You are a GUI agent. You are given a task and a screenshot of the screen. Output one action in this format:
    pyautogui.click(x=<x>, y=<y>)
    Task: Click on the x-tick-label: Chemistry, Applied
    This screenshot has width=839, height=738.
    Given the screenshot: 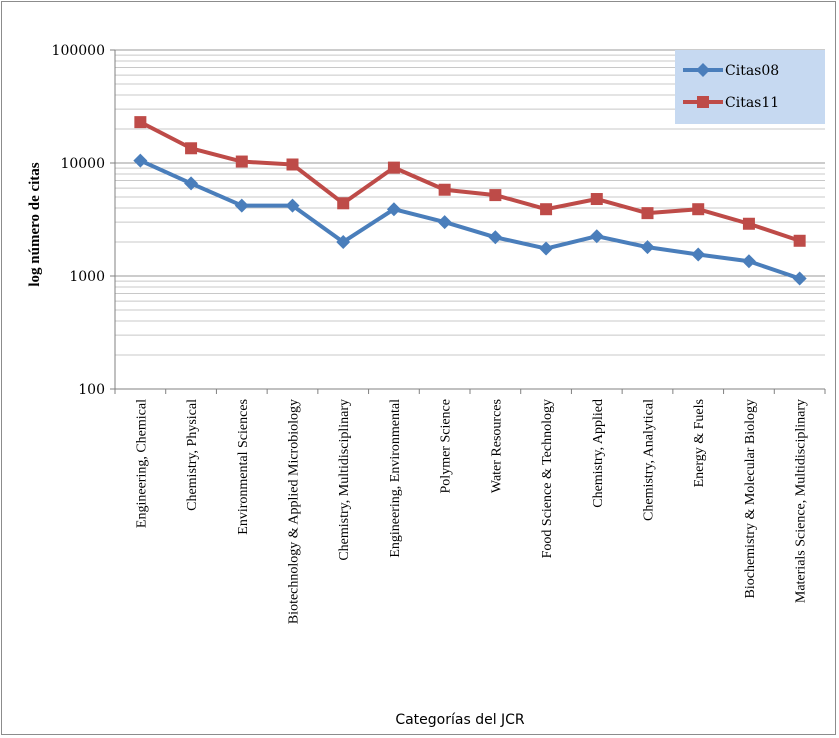 What is the action you would take?
    pyautogui.click(x=598, y=453)
    